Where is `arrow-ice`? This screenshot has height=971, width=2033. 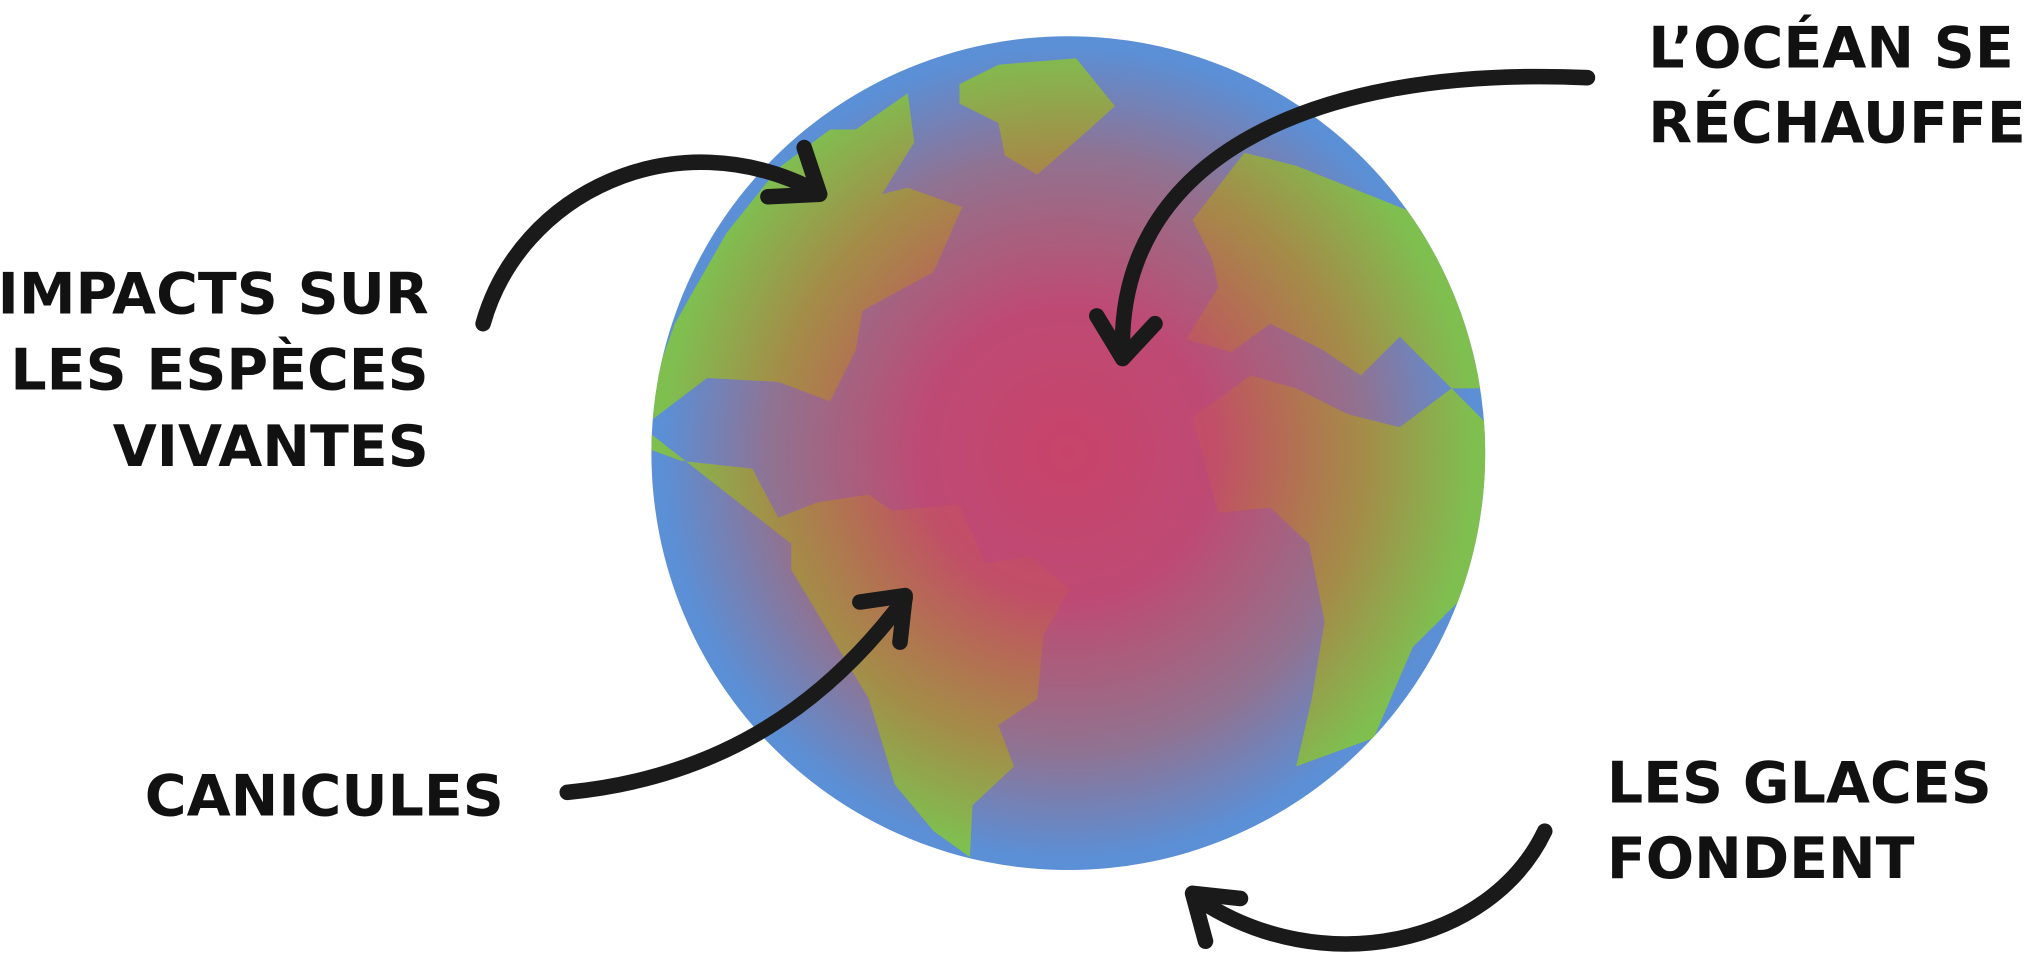
arrow-ice is located at coordinates (1372, 887).